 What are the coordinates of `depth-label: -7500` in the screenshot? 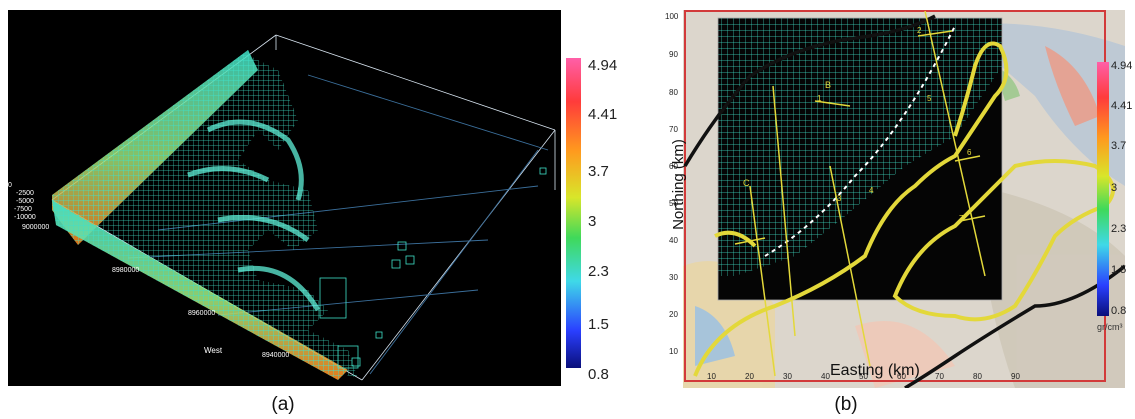 It's located at (23, 209).